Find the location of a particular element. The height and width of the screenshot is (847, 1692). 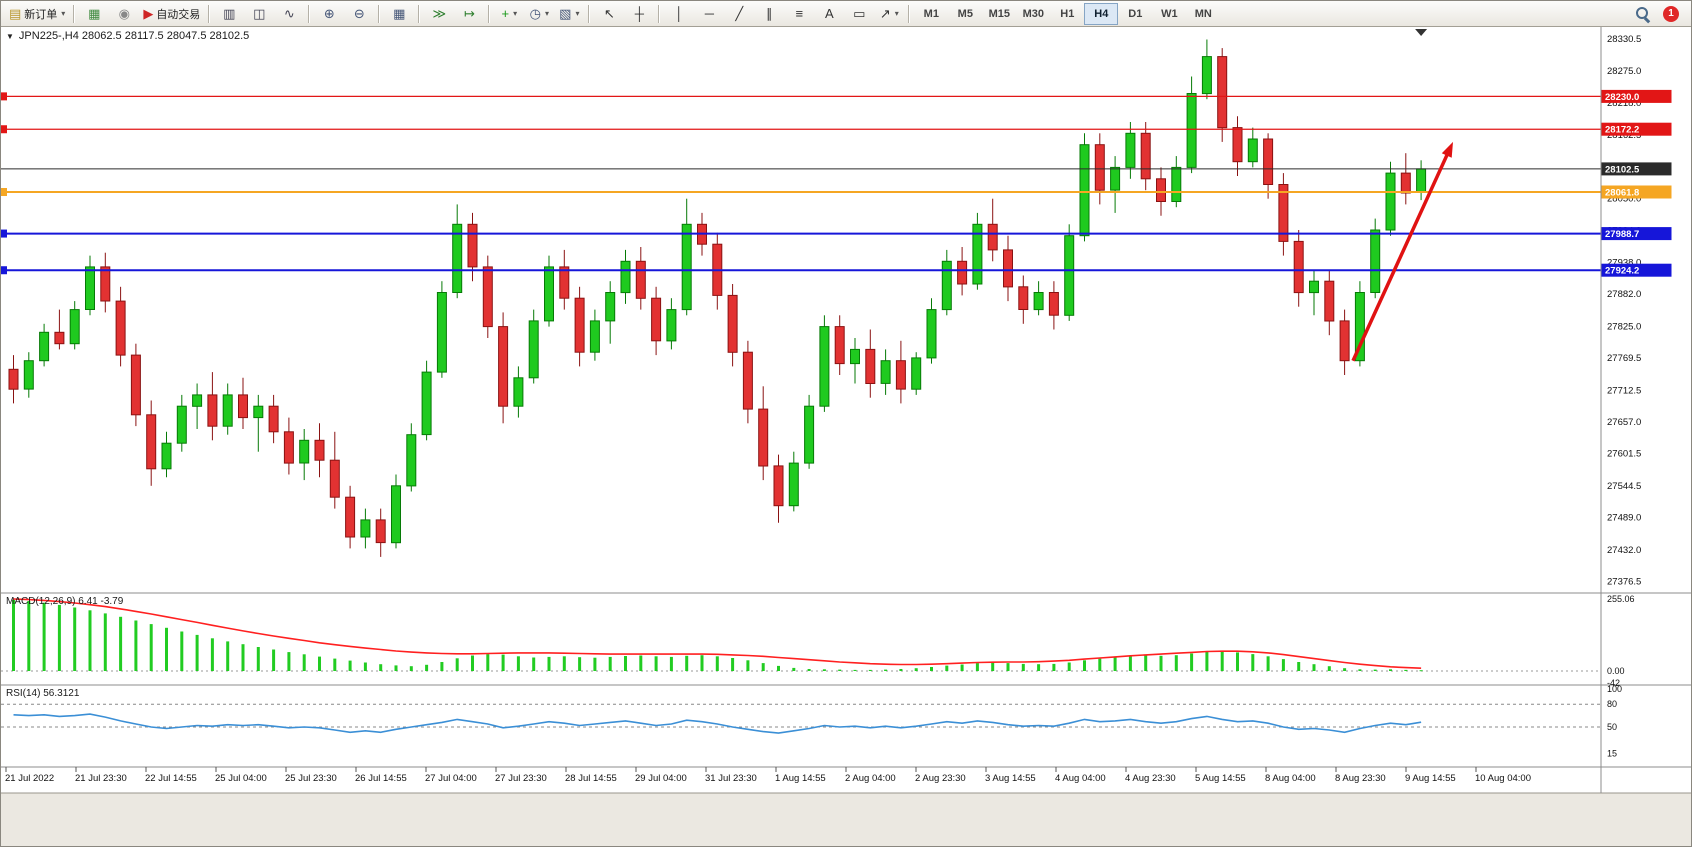

time-axis-label: 2 Aug 23:30 is located at coordinates (940, 778).